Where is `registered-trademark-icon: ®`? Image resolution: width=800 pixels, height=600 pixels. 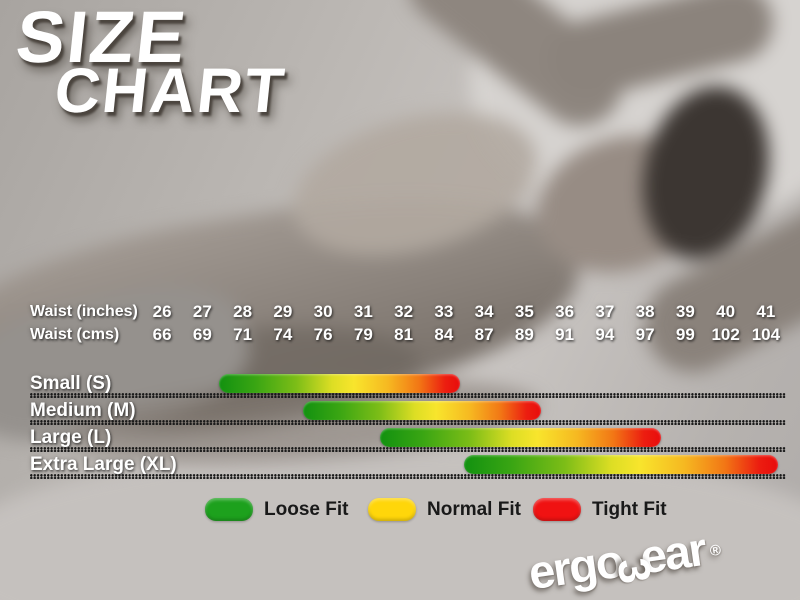
registered-trademark-icon: ® is located at coordinates (715, 550).